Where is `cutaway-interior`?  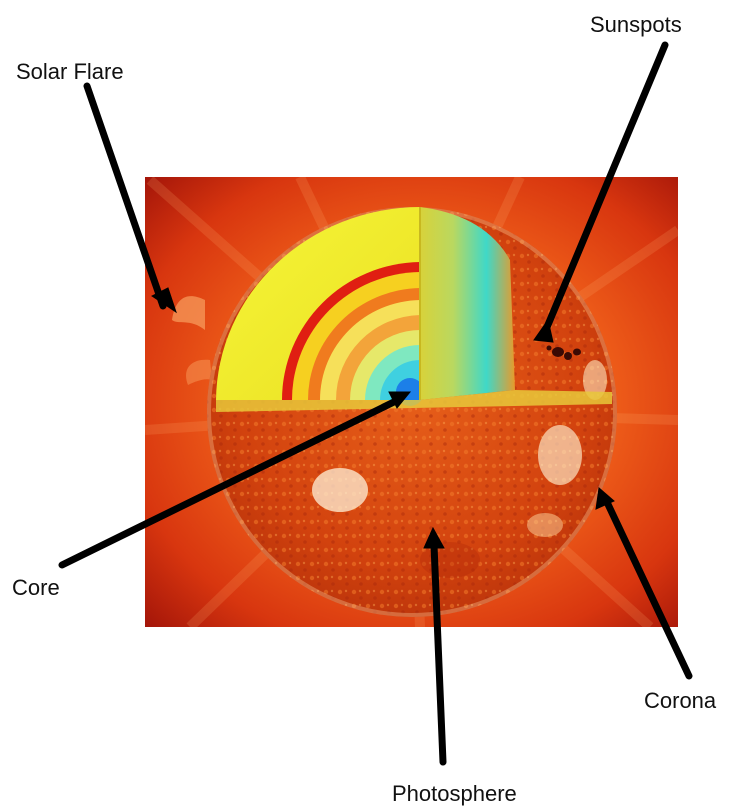 cutaway-interior is located at coordinates (414, 309).